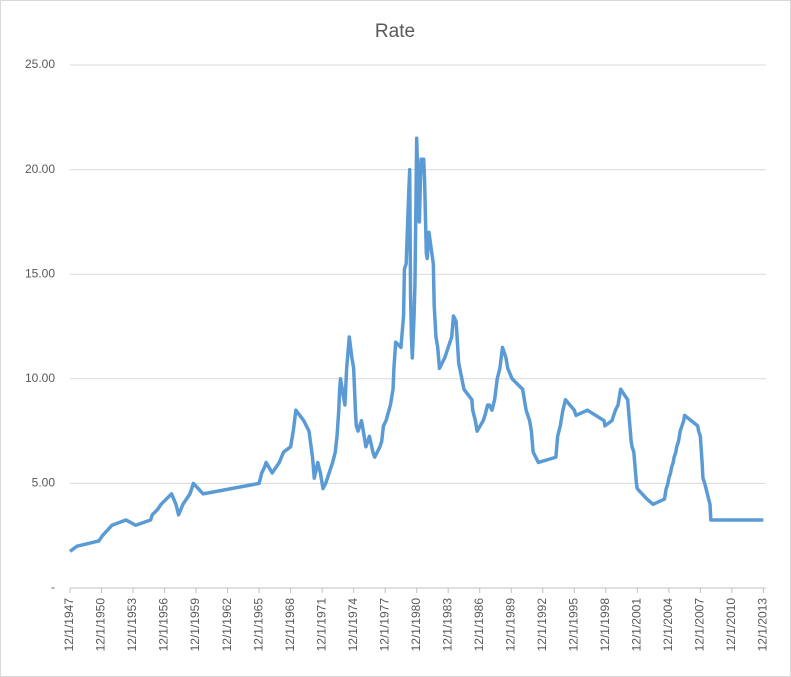  What do you see at coordinates (542, 625) in the screenshot?
I see `x-tick-label: 12/1/1992` at bounding box center [542, 625].